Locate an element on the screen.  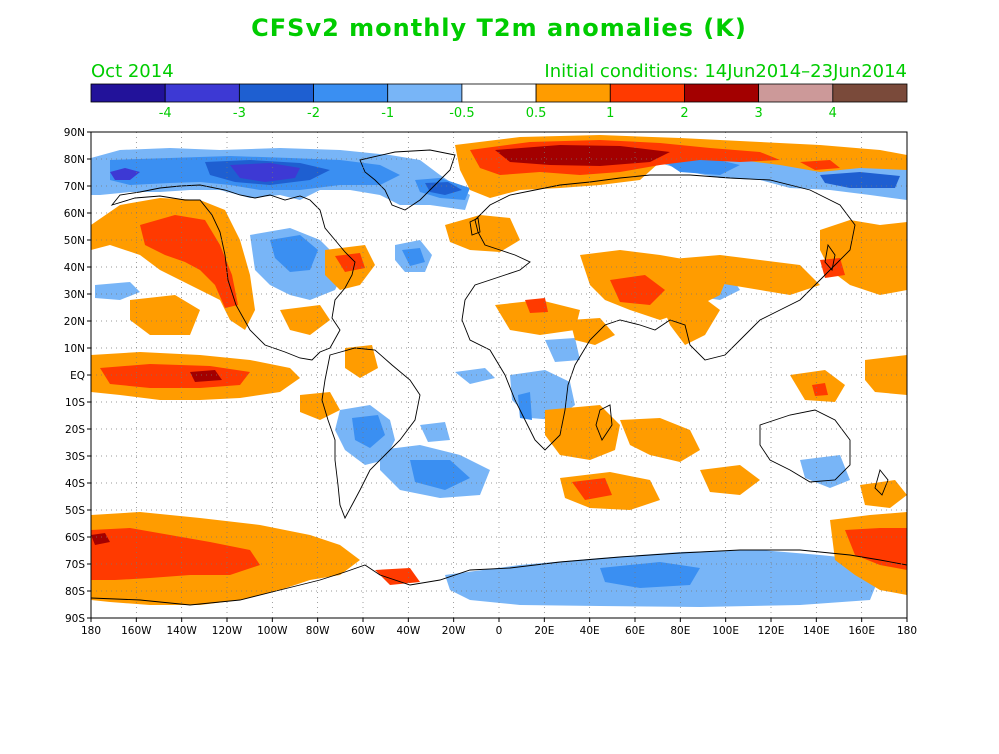
cold-region-arctic-canada-core is located at coordinates (265, 172).